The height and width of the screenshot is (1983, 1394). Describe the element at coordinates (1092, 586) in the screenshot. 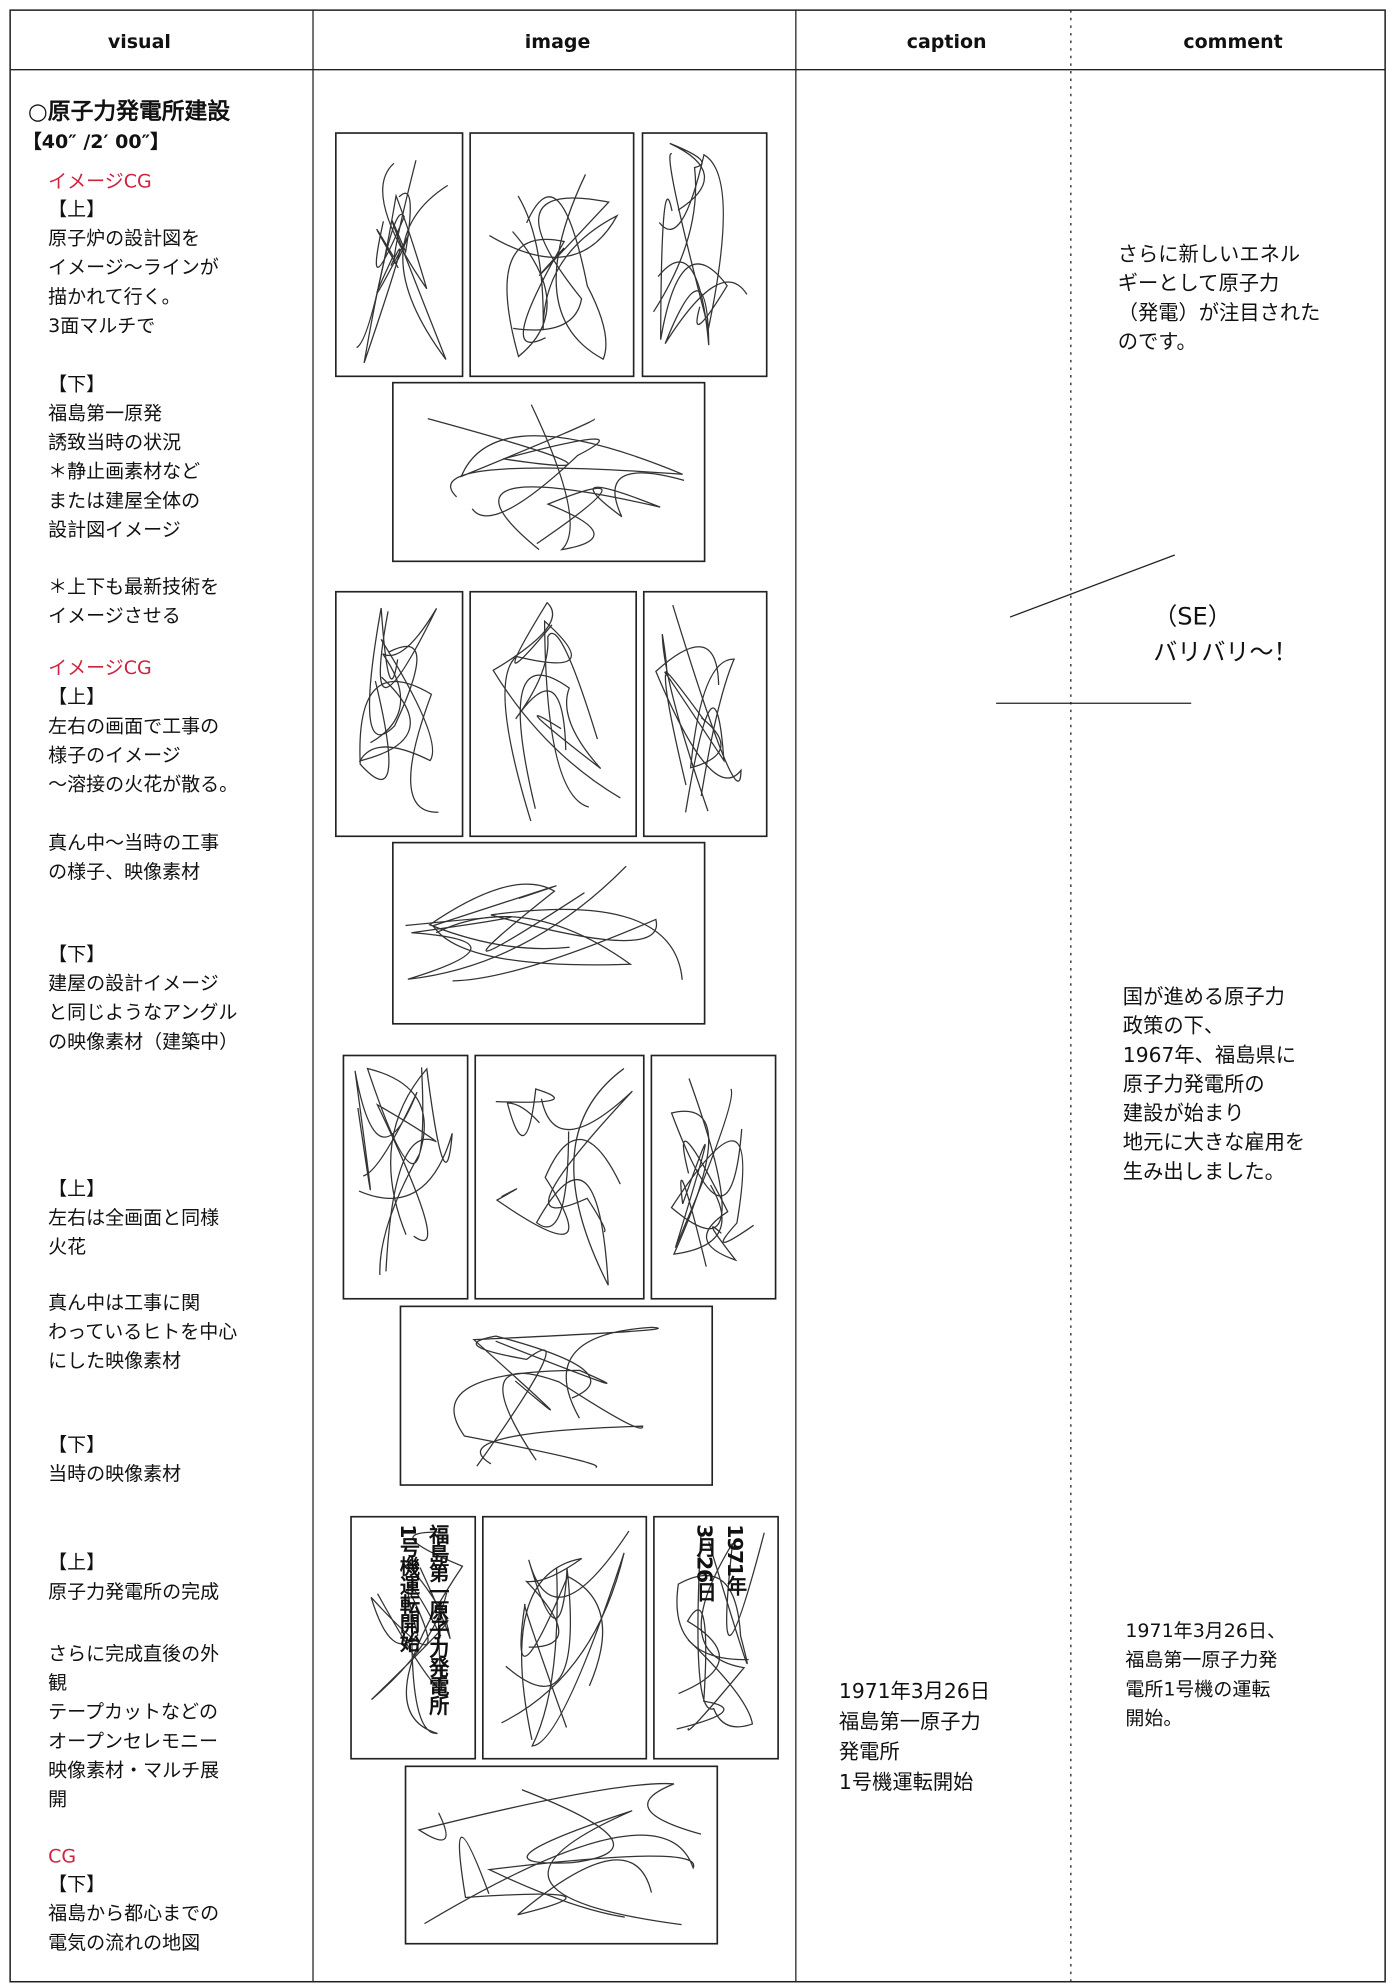

I see `se-mark` at that location.